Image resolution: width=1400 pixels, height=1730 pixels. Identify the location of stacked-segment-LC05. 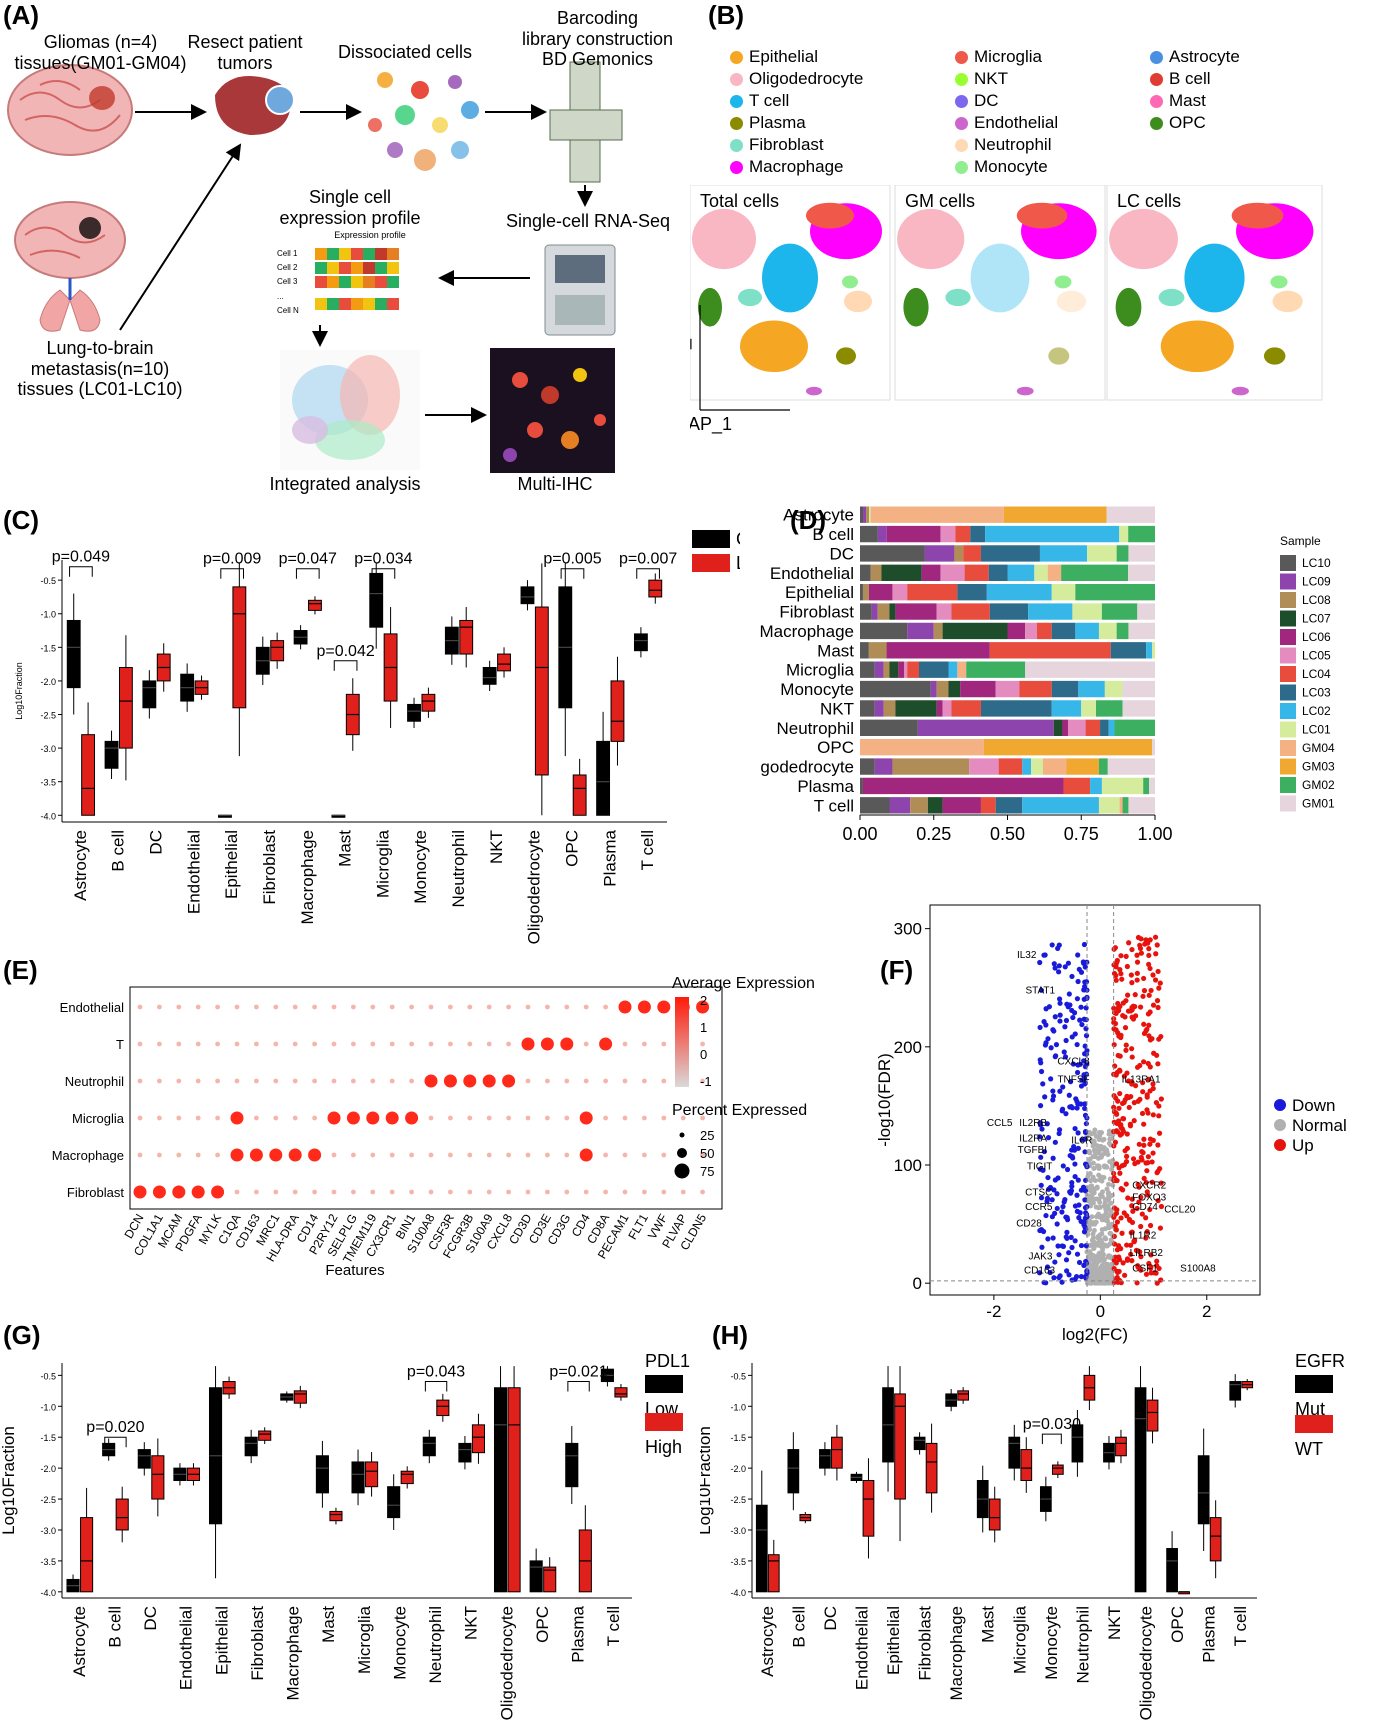
(1077, 727).